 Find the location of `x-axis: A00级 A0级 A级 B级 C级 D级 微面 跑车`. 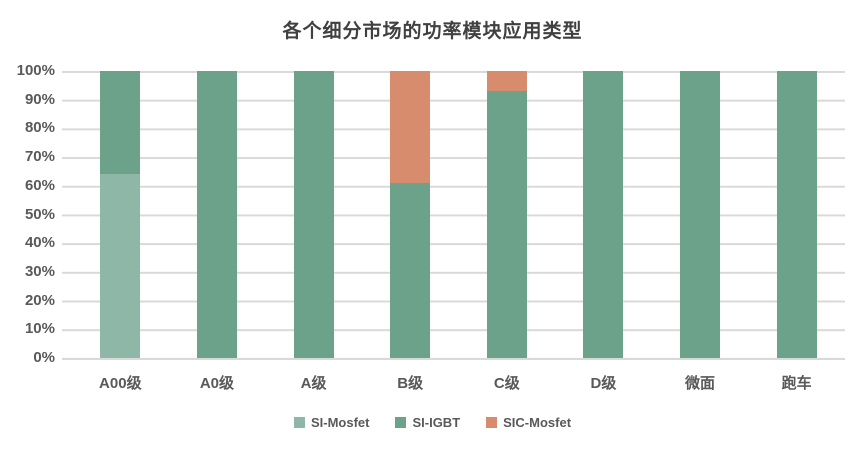

x-axis: A00级 A0级 A级 B级 C级 D级 微面 跑车 is located at coordinates (458, 382).